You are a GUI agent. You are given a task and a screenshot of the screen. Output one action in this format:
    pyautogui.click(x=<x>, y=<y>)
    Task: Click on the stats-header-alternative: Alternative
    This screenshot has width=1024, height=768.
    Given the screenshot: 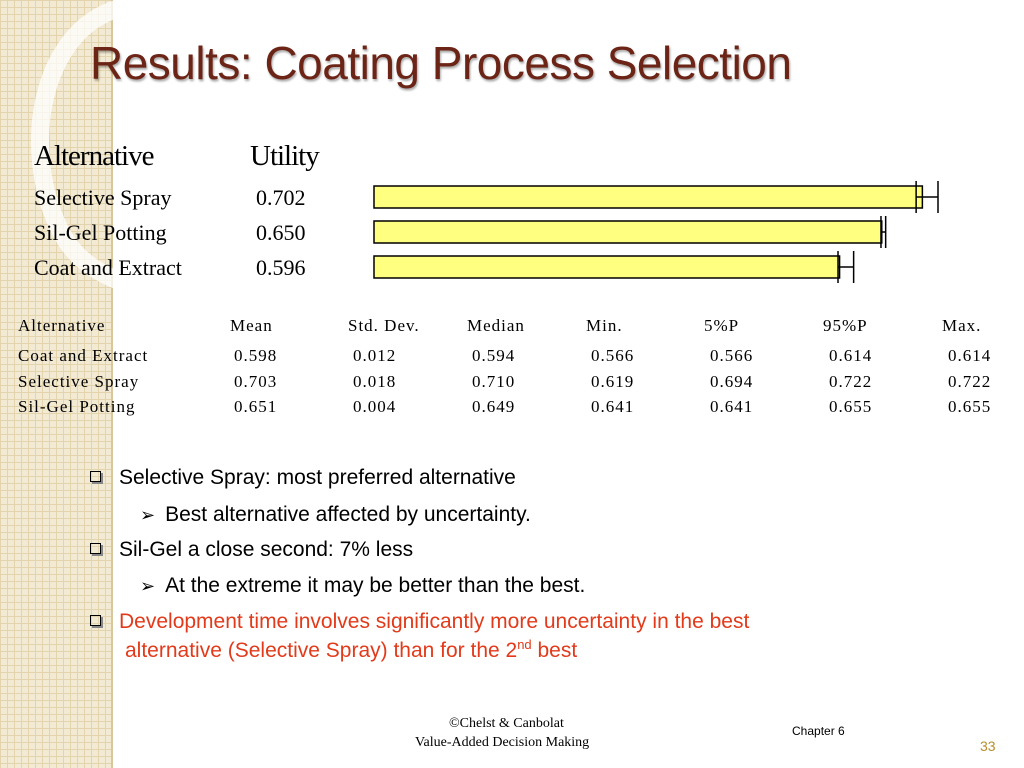 What is the action you would take?
    pyautogui.click(x=62, y=325)
    